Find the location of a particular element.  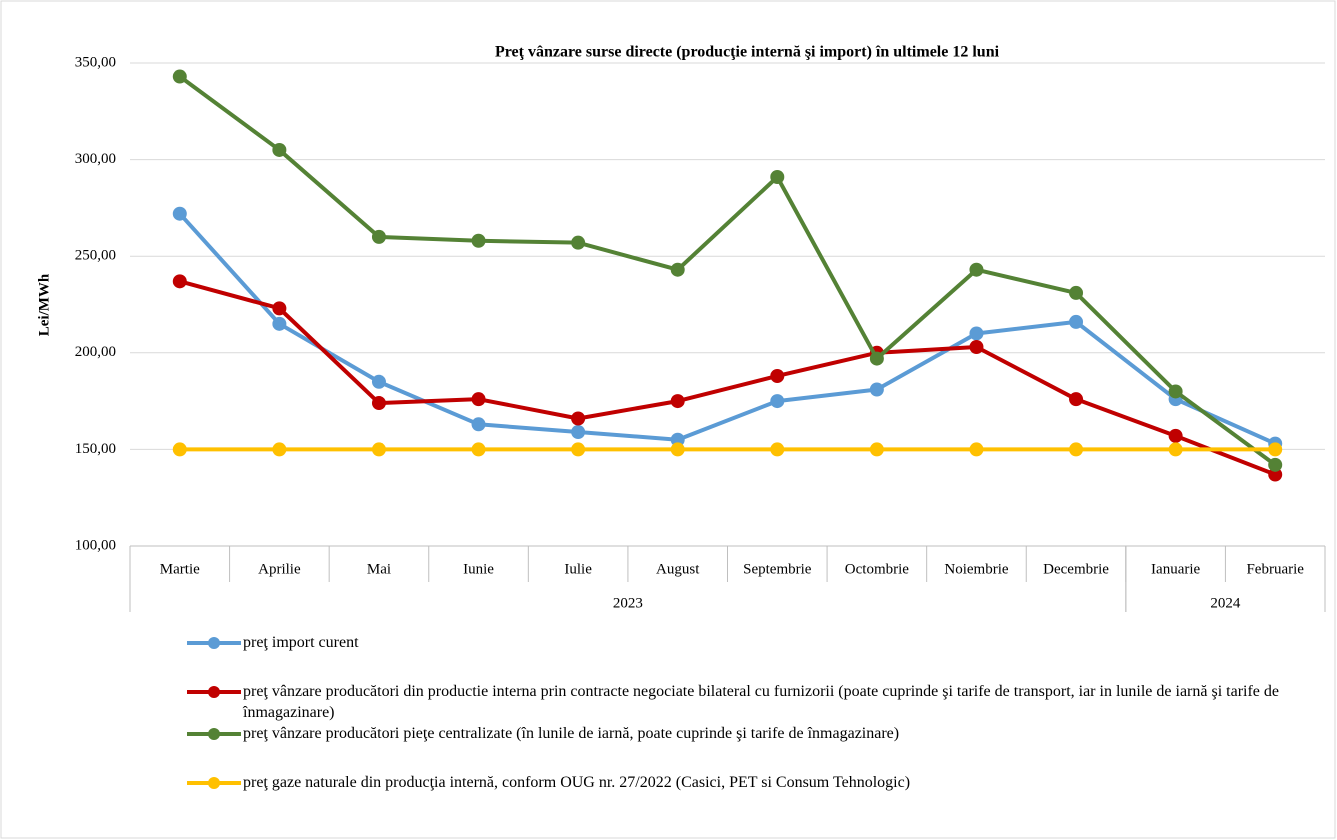

x-tick-label: Februarie is located at coordinates (1275, 569).